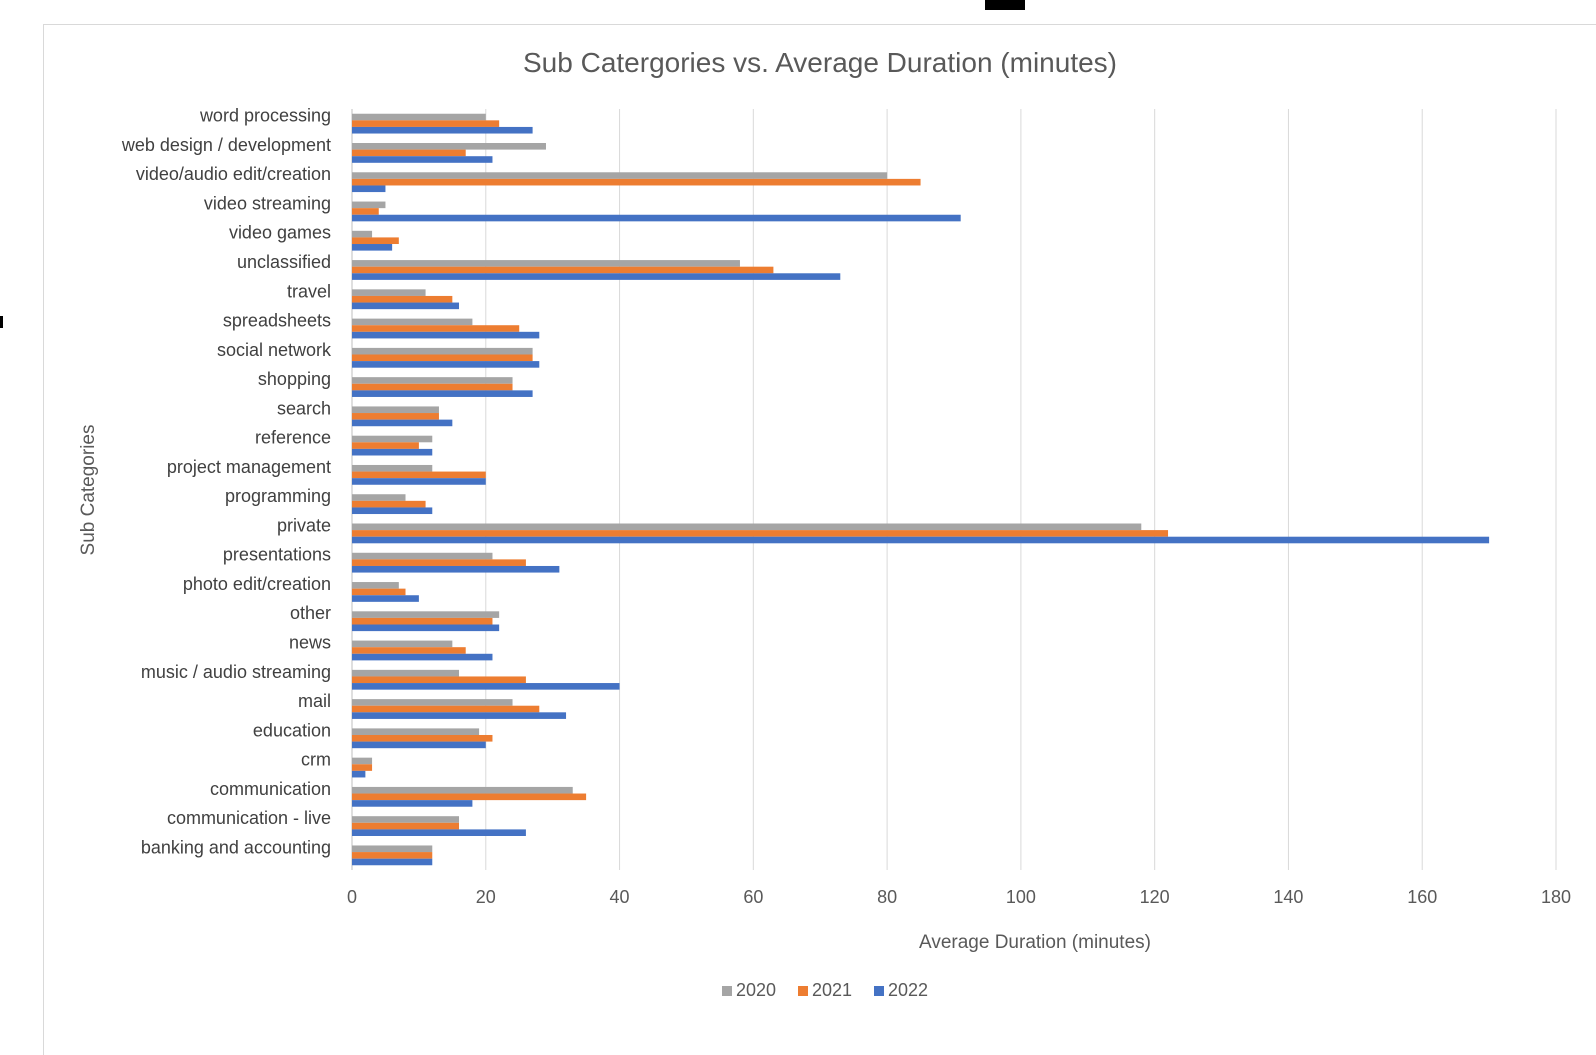  I want to click on category-label: communication - live, so click(249, 818).